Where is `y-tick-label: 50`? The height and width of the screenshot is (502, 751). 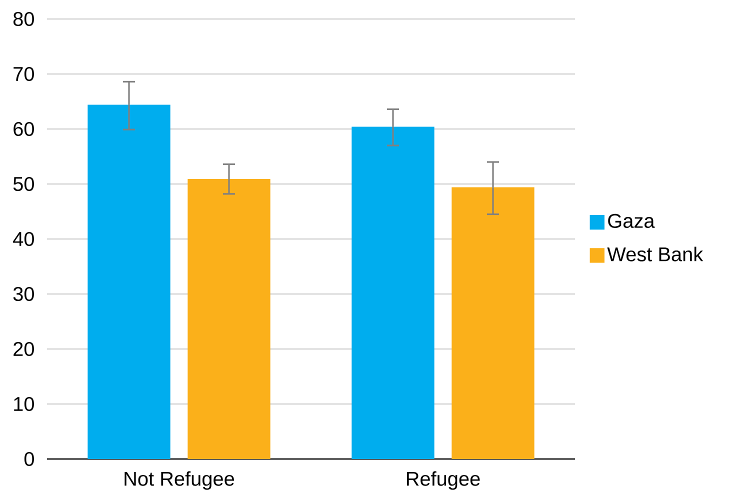
y-tick-label: 50 is located at coordinates (23, 184).